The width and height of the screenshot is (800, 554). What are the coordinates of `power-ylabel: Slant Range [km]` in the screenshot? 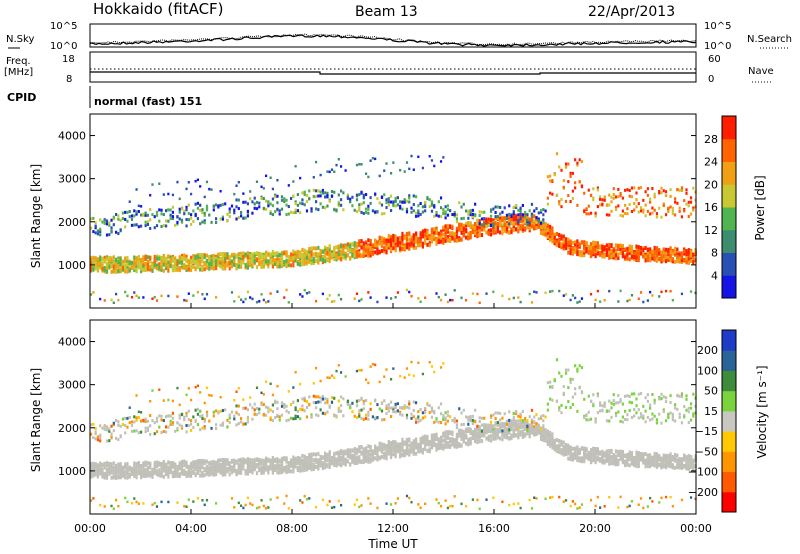 It's located at (36, 216).